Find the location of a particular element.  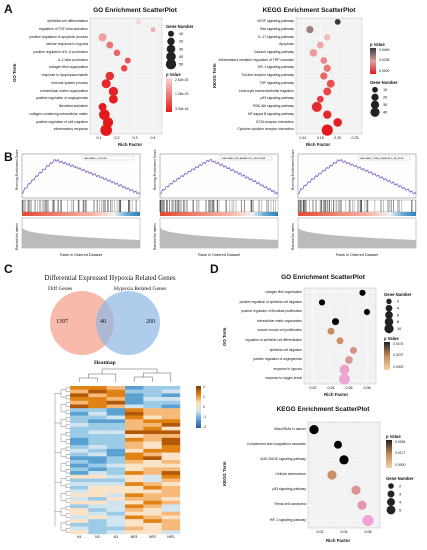

term-label: PI3K-Akt signaling pathway is located at coordinates (273, 106).